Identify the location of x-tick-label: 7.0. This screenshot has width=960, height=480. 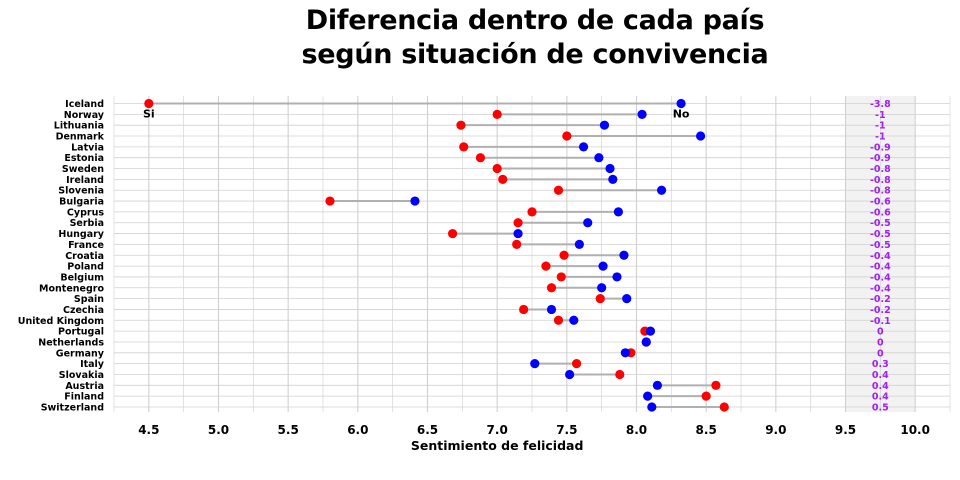
(497, 430).